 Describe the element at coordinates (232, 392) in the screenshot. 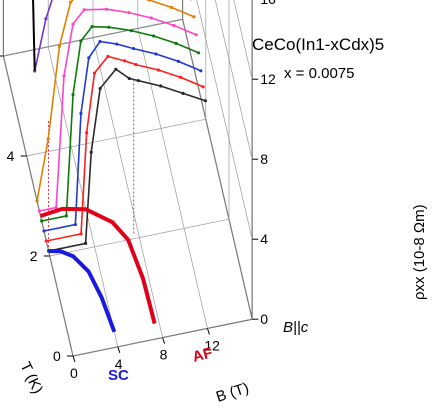

I see `x-axis-label: B (T)` at that location.